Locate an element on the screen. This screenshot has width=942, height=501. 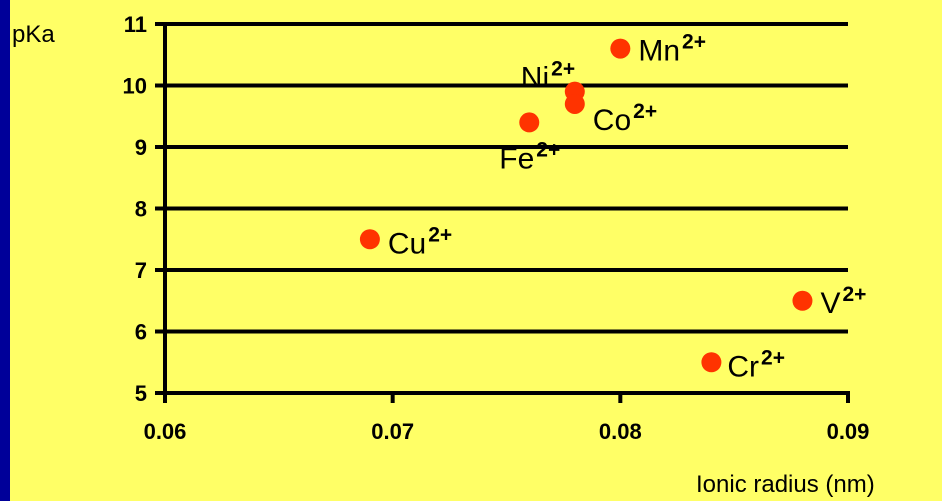
y-tick-label: 11 is located at coordinates (135, 24).